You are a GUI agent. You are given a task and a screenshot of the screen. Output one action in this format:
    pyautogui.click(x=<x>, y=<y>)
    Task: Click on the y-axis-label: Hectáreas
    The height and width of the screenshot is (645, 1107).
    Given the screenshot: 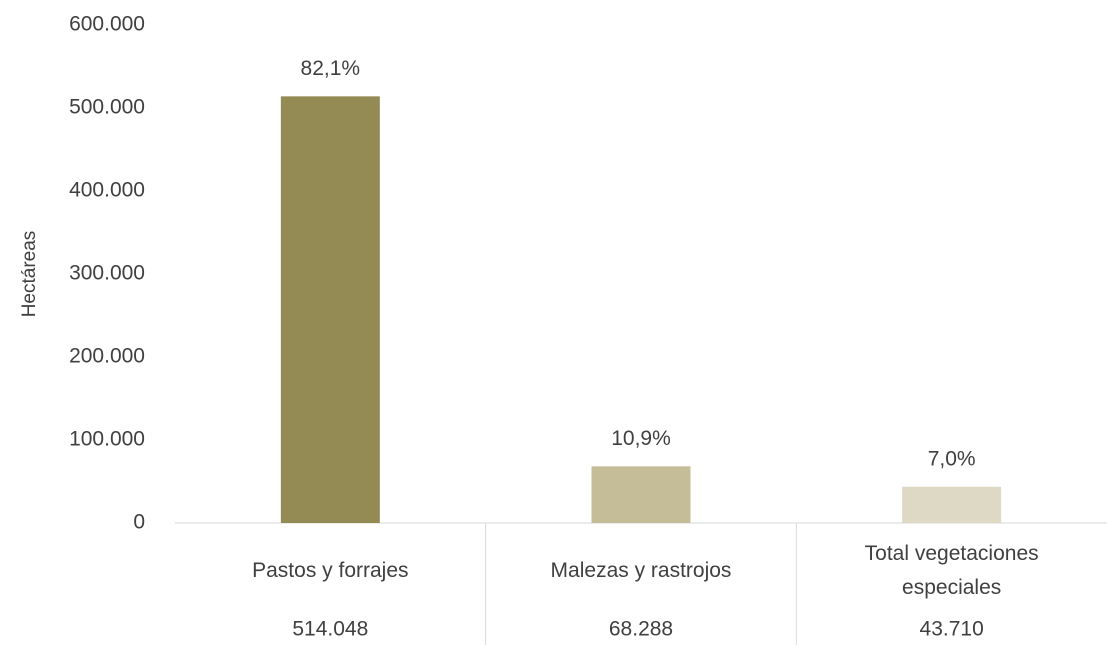 What is the action you would take?
    pyautogui.click(x=29, y=274)
    